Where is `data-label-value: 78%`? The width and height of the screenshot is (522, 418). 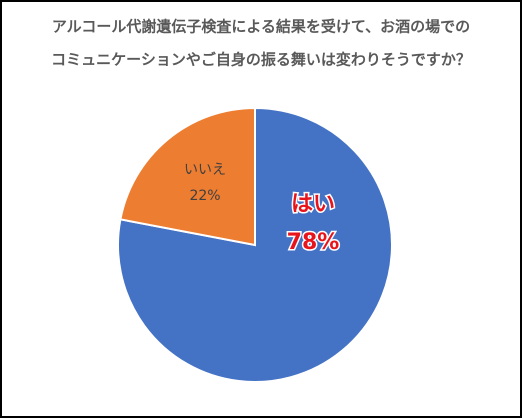
data-label-value: 78% is located at coordinates (313, 242).